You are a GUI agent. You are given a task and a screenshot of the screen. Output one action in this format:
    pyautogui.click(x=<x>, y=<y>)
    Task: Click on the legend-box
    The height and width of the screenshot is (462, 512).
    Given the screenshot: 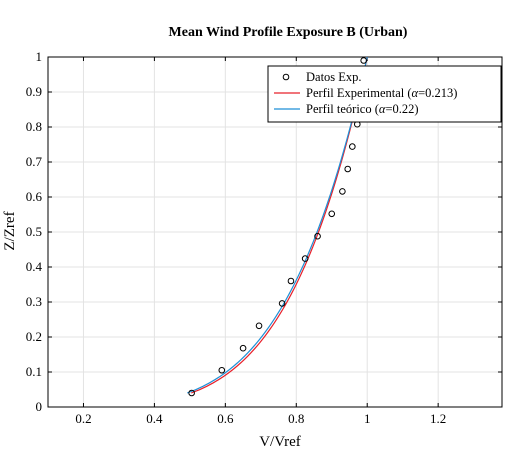 What is the action you would take?
    pyautogui.click(x=384, y=94)
    